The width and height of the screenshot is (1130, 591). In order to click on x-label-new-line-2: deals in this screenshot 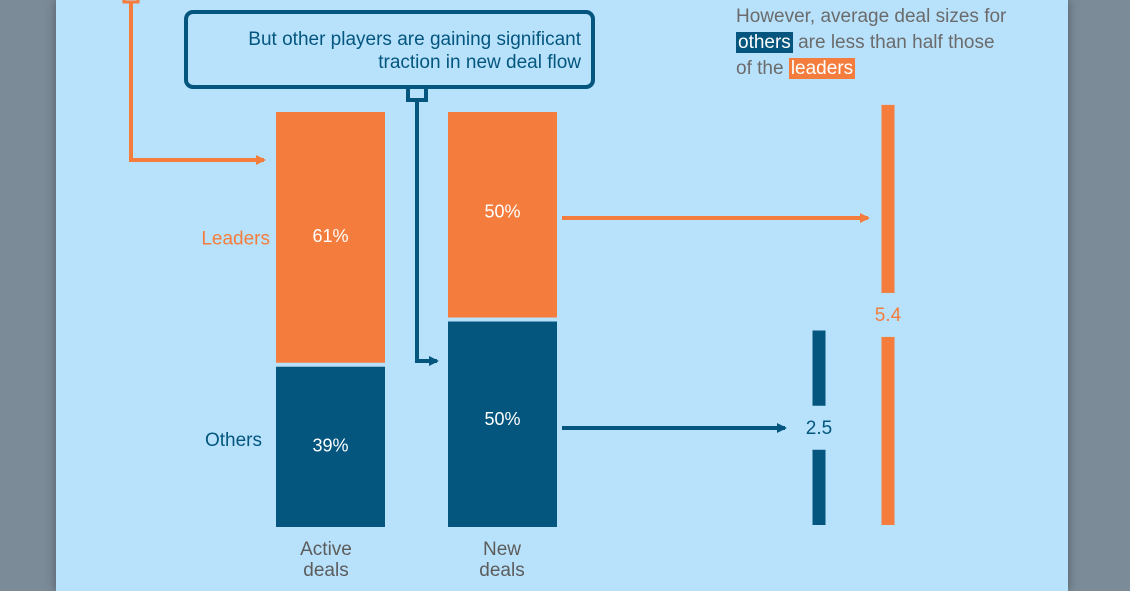, I will do `click(502, 570)`.